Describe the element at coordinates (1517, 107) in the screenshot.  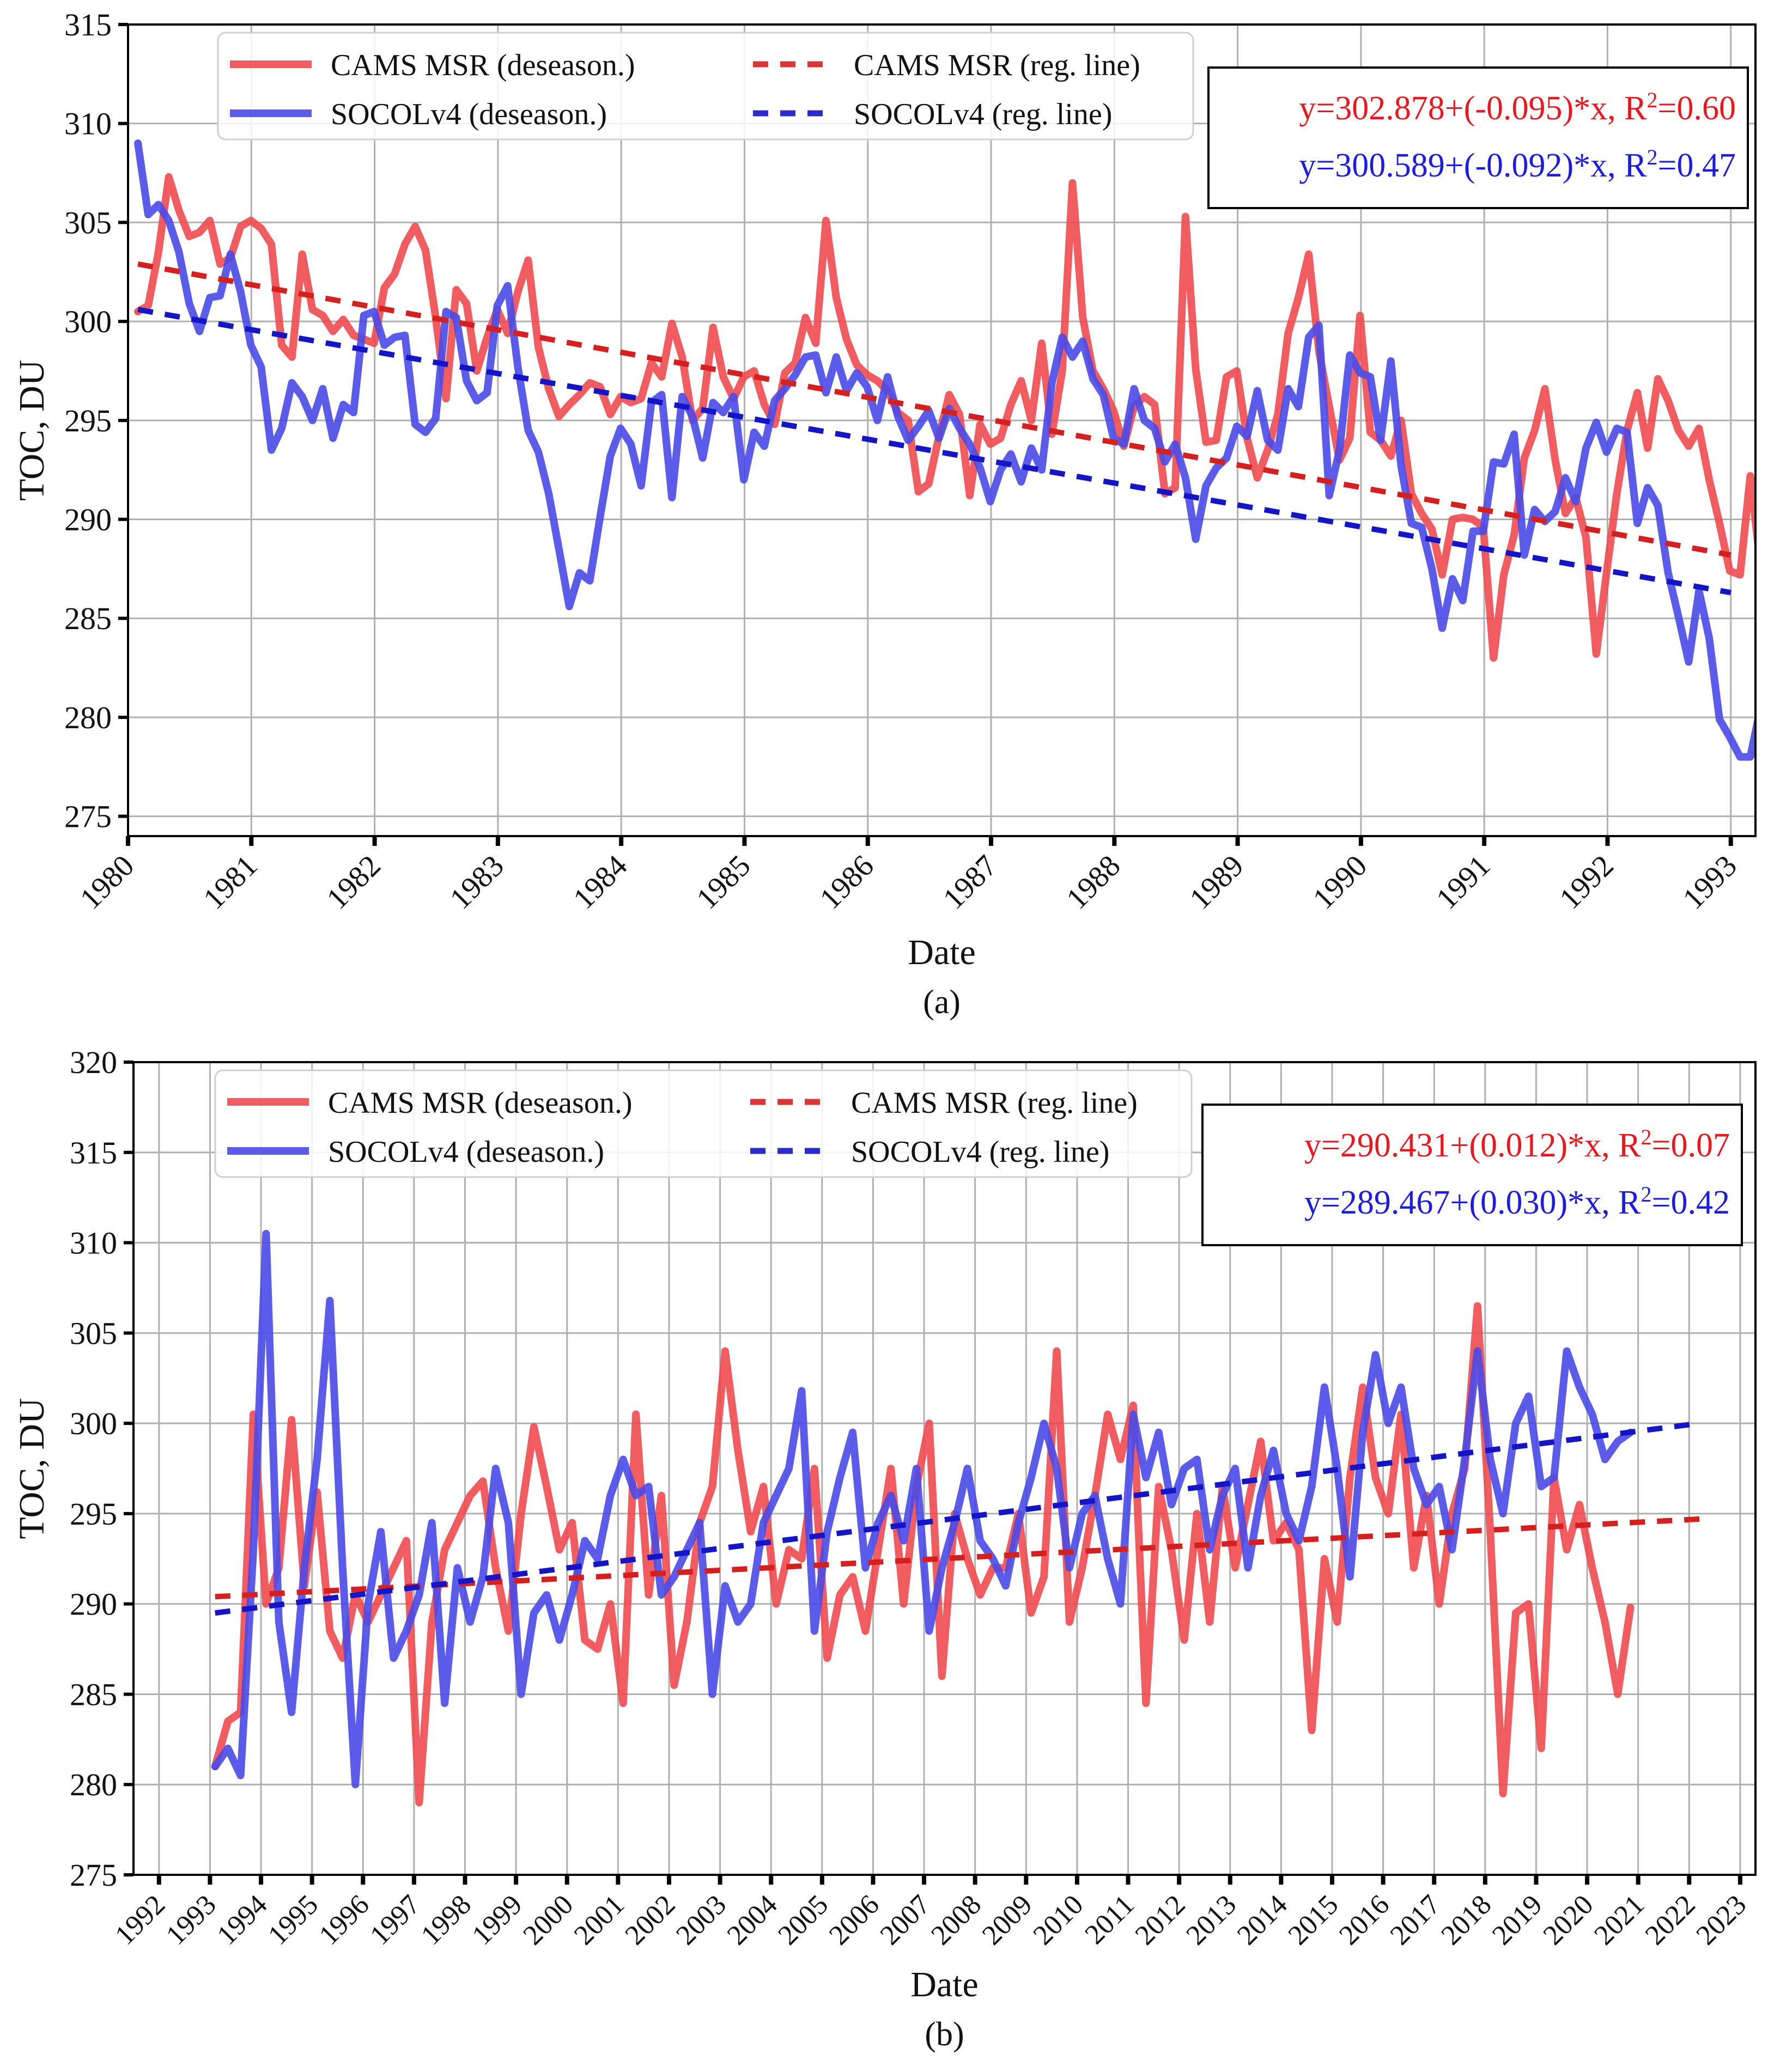
I see `regression-equation: y=302.878+(-0.095)*x, R2=0.60` at that location.